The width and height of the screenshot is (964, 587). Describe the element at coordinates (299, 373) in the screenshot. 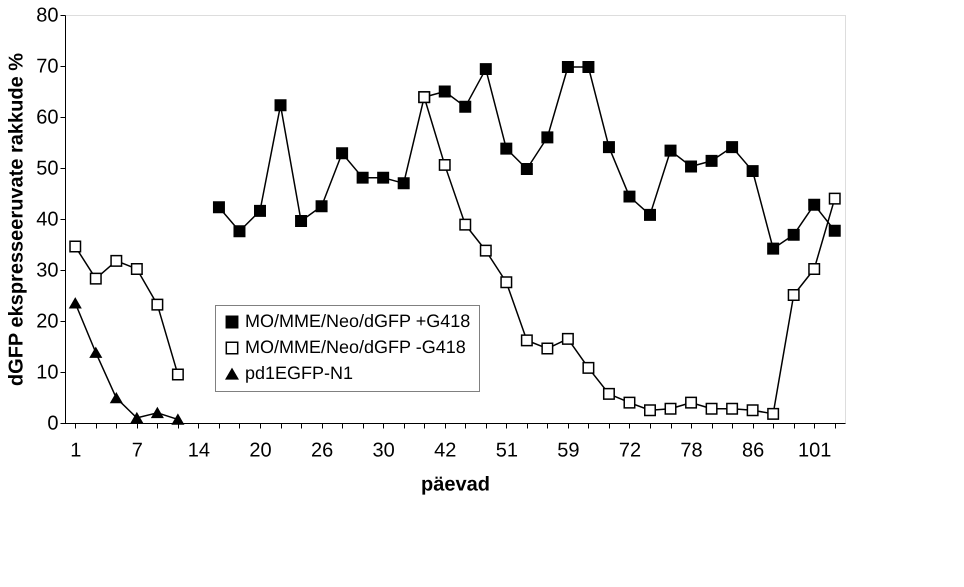

I see `legend-label: pd1EGFP-N1` at that location.